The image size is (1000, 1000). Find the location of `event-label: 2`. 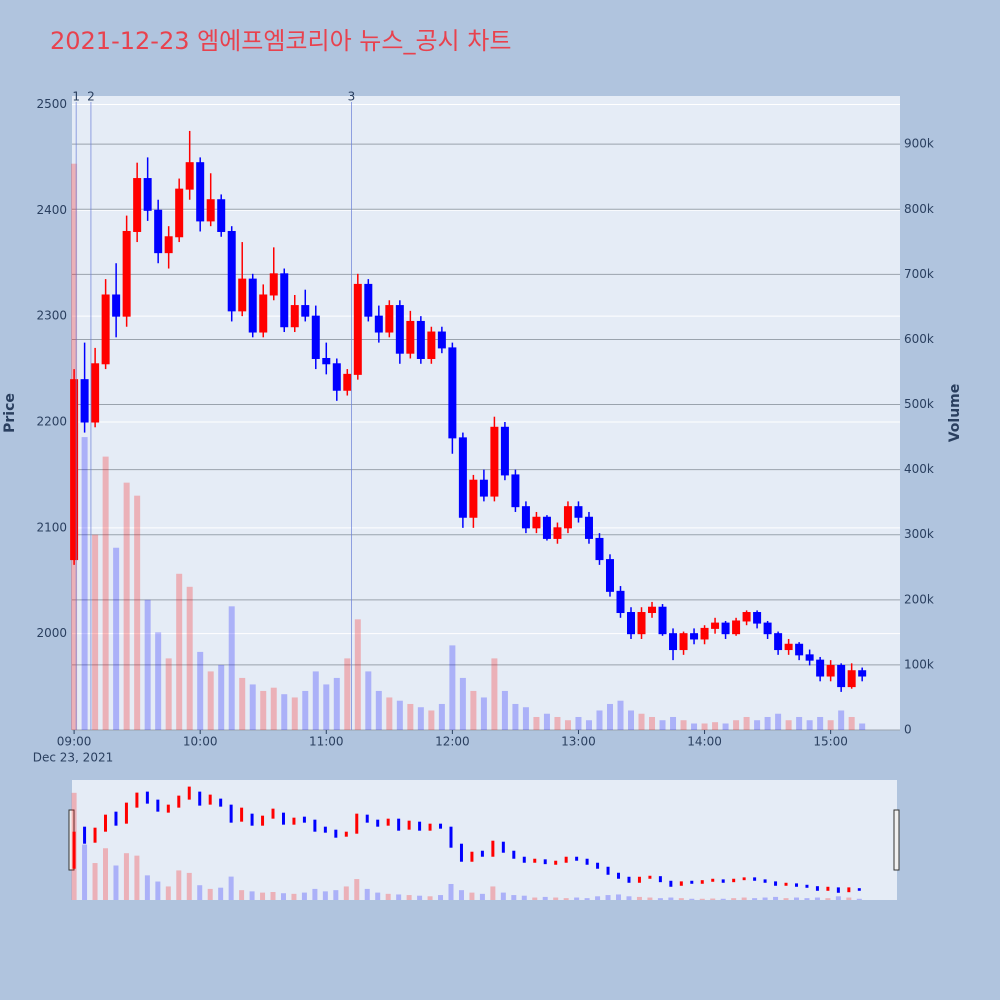

event-label: 2 is located at coordinates (91, 97).